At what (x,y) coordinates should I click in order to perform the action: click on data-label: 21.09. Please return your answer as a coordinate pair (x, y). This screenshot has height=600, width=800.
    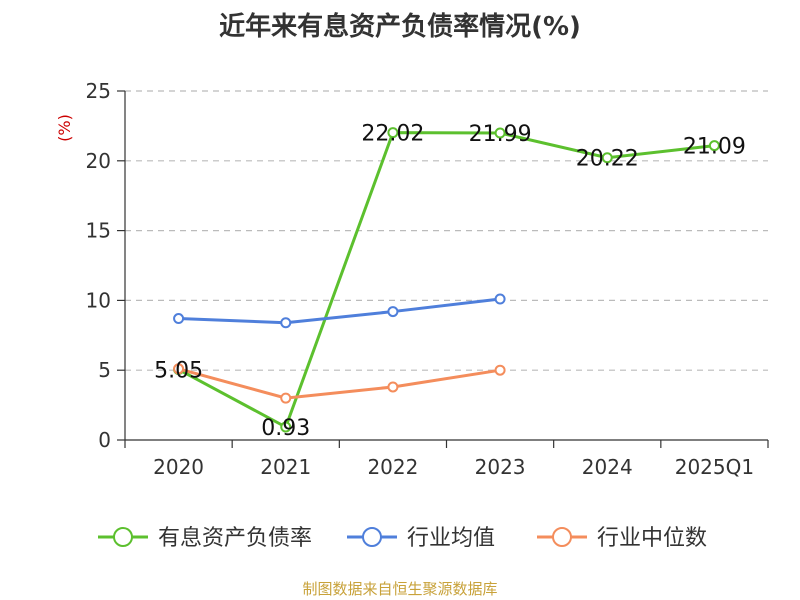
    Looking at the image, I should click on (714, 147).